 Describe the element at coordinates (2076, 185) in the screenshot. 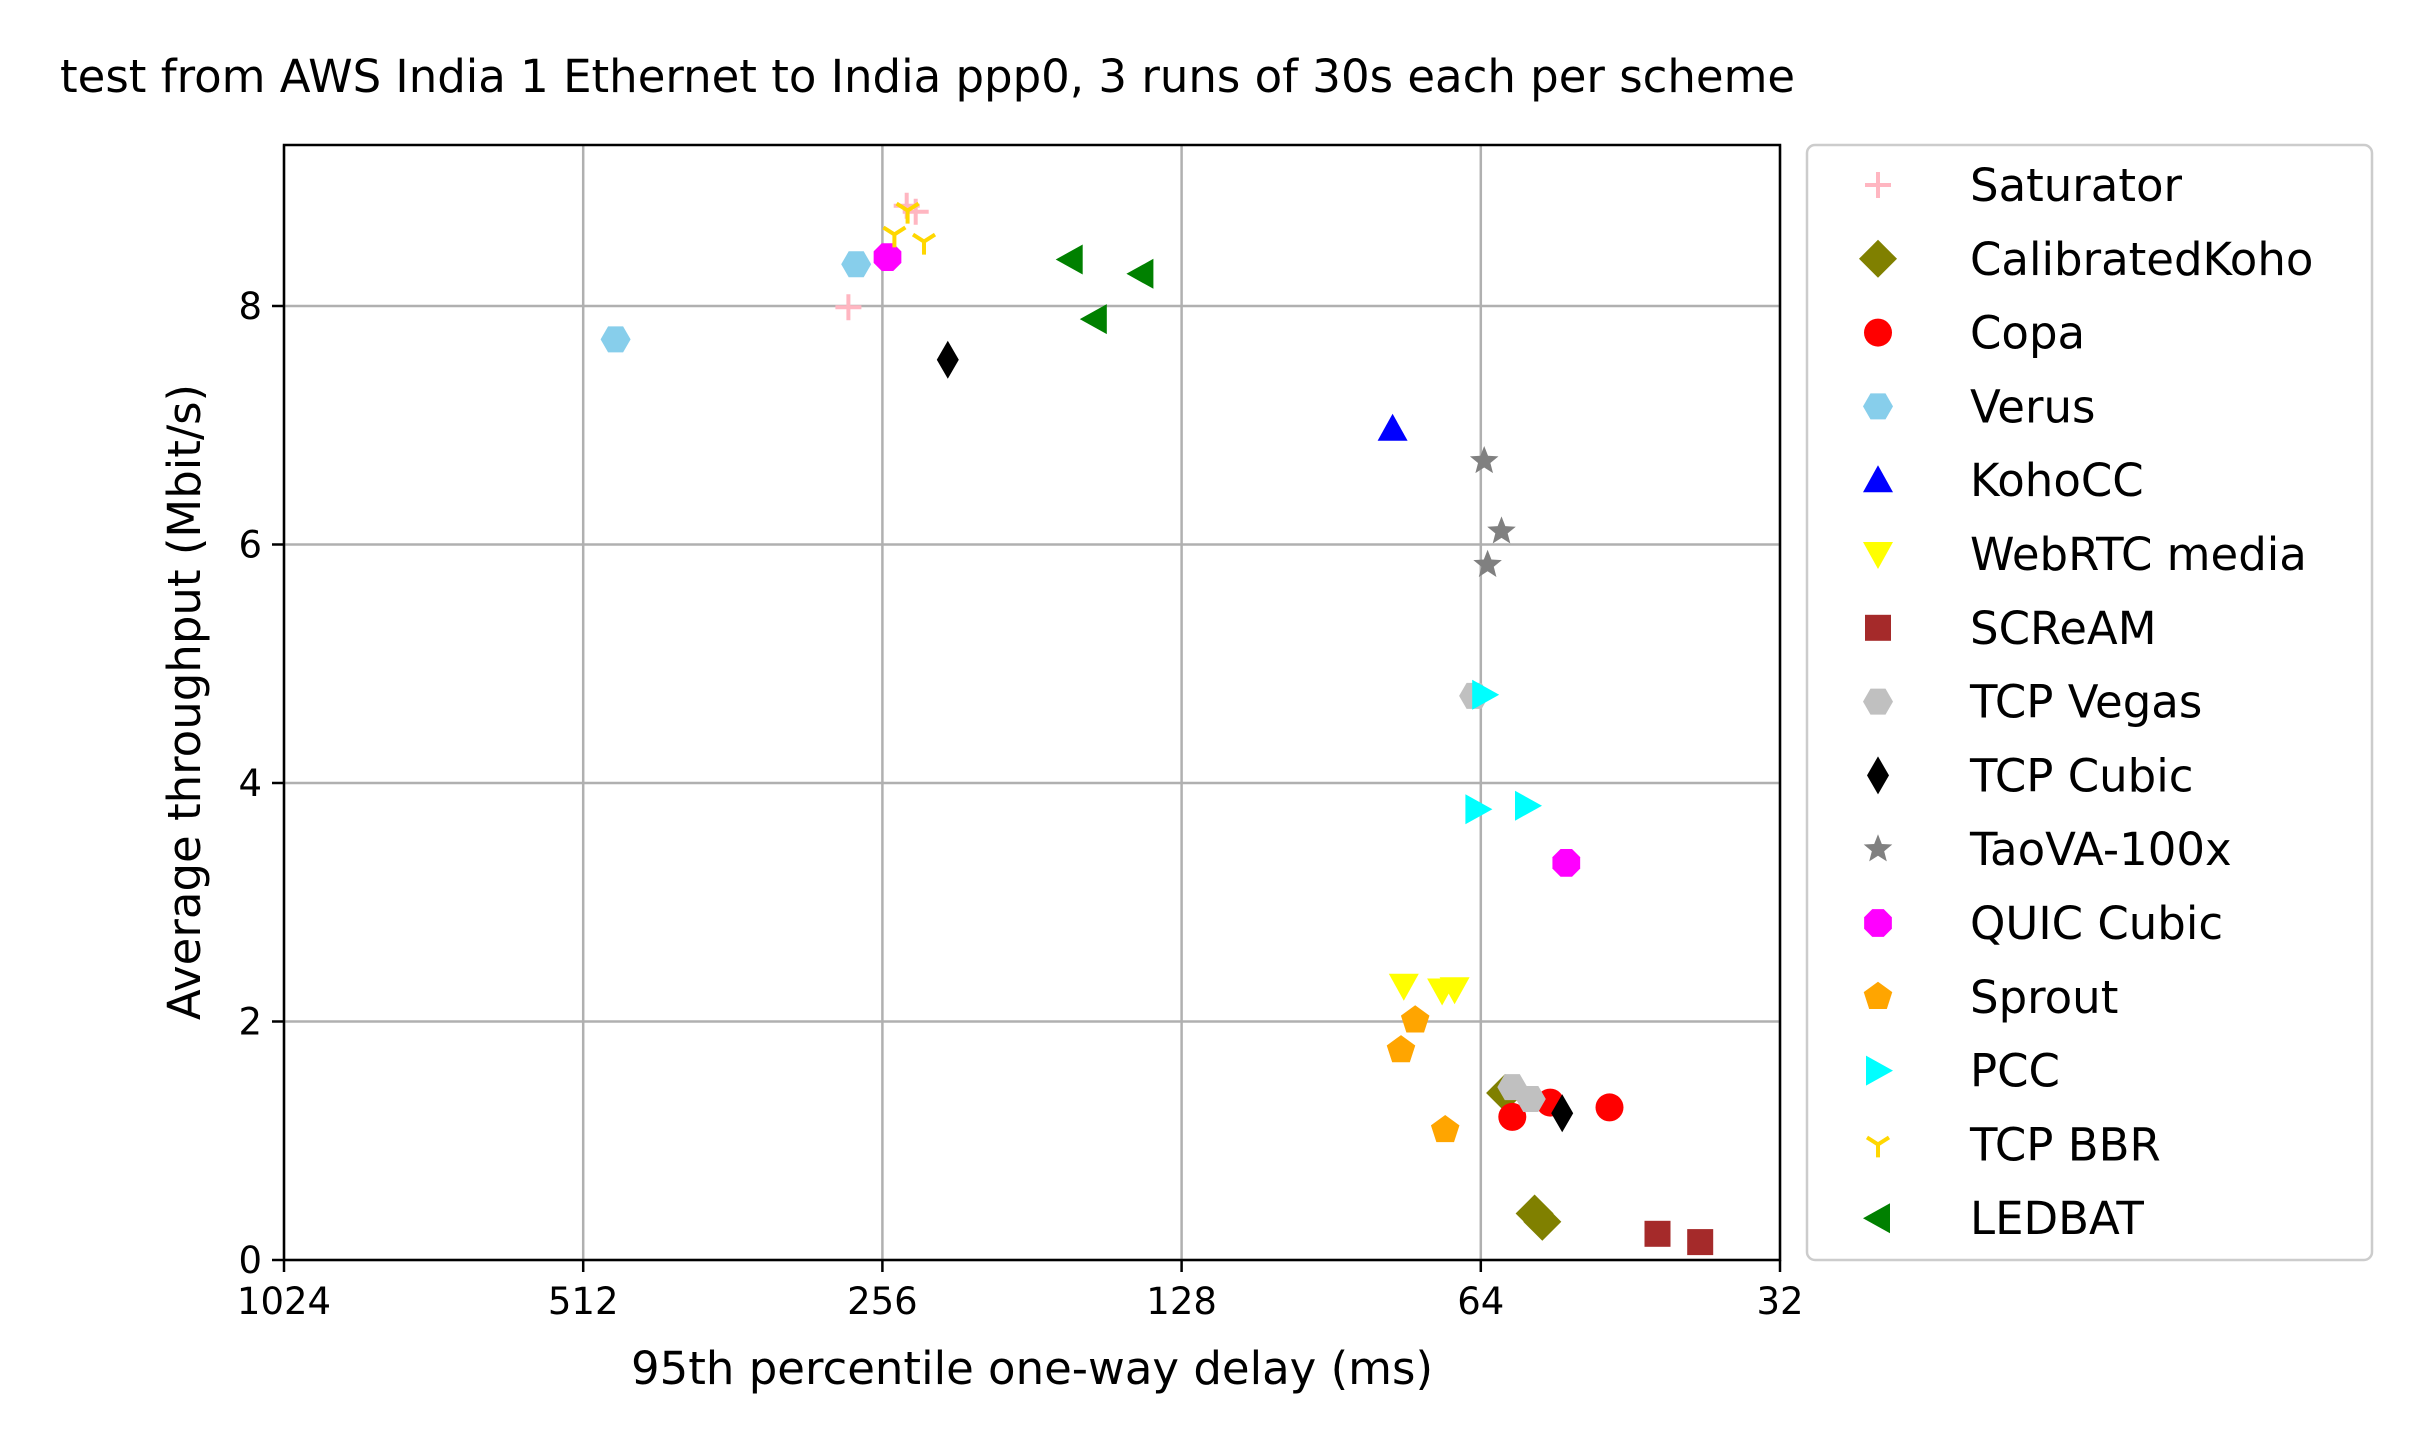

I see `legend-label: Saturator` at that location.